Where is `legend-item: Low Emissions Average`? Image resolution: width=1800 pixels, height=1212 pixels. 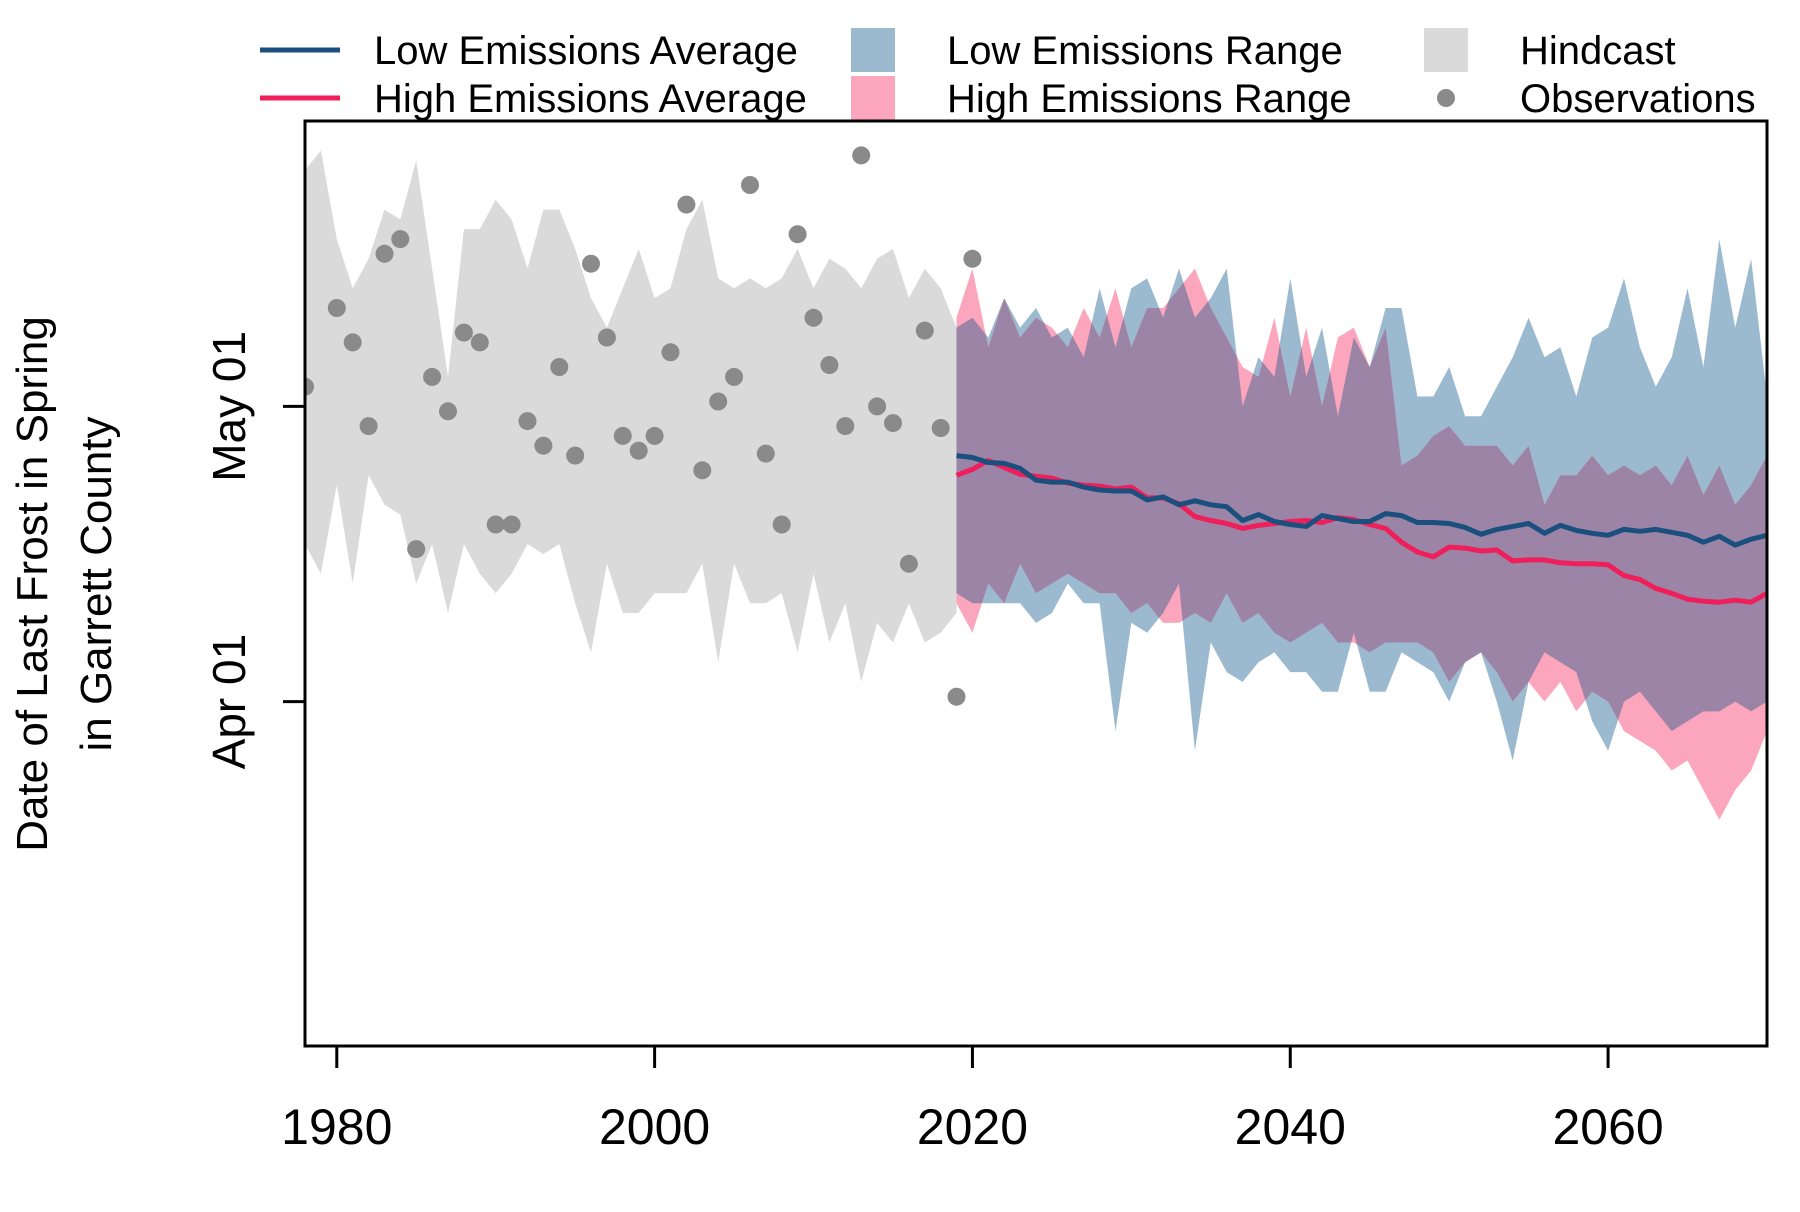 legend-item: Low Emissions Average is located at coordinates (529, 51).